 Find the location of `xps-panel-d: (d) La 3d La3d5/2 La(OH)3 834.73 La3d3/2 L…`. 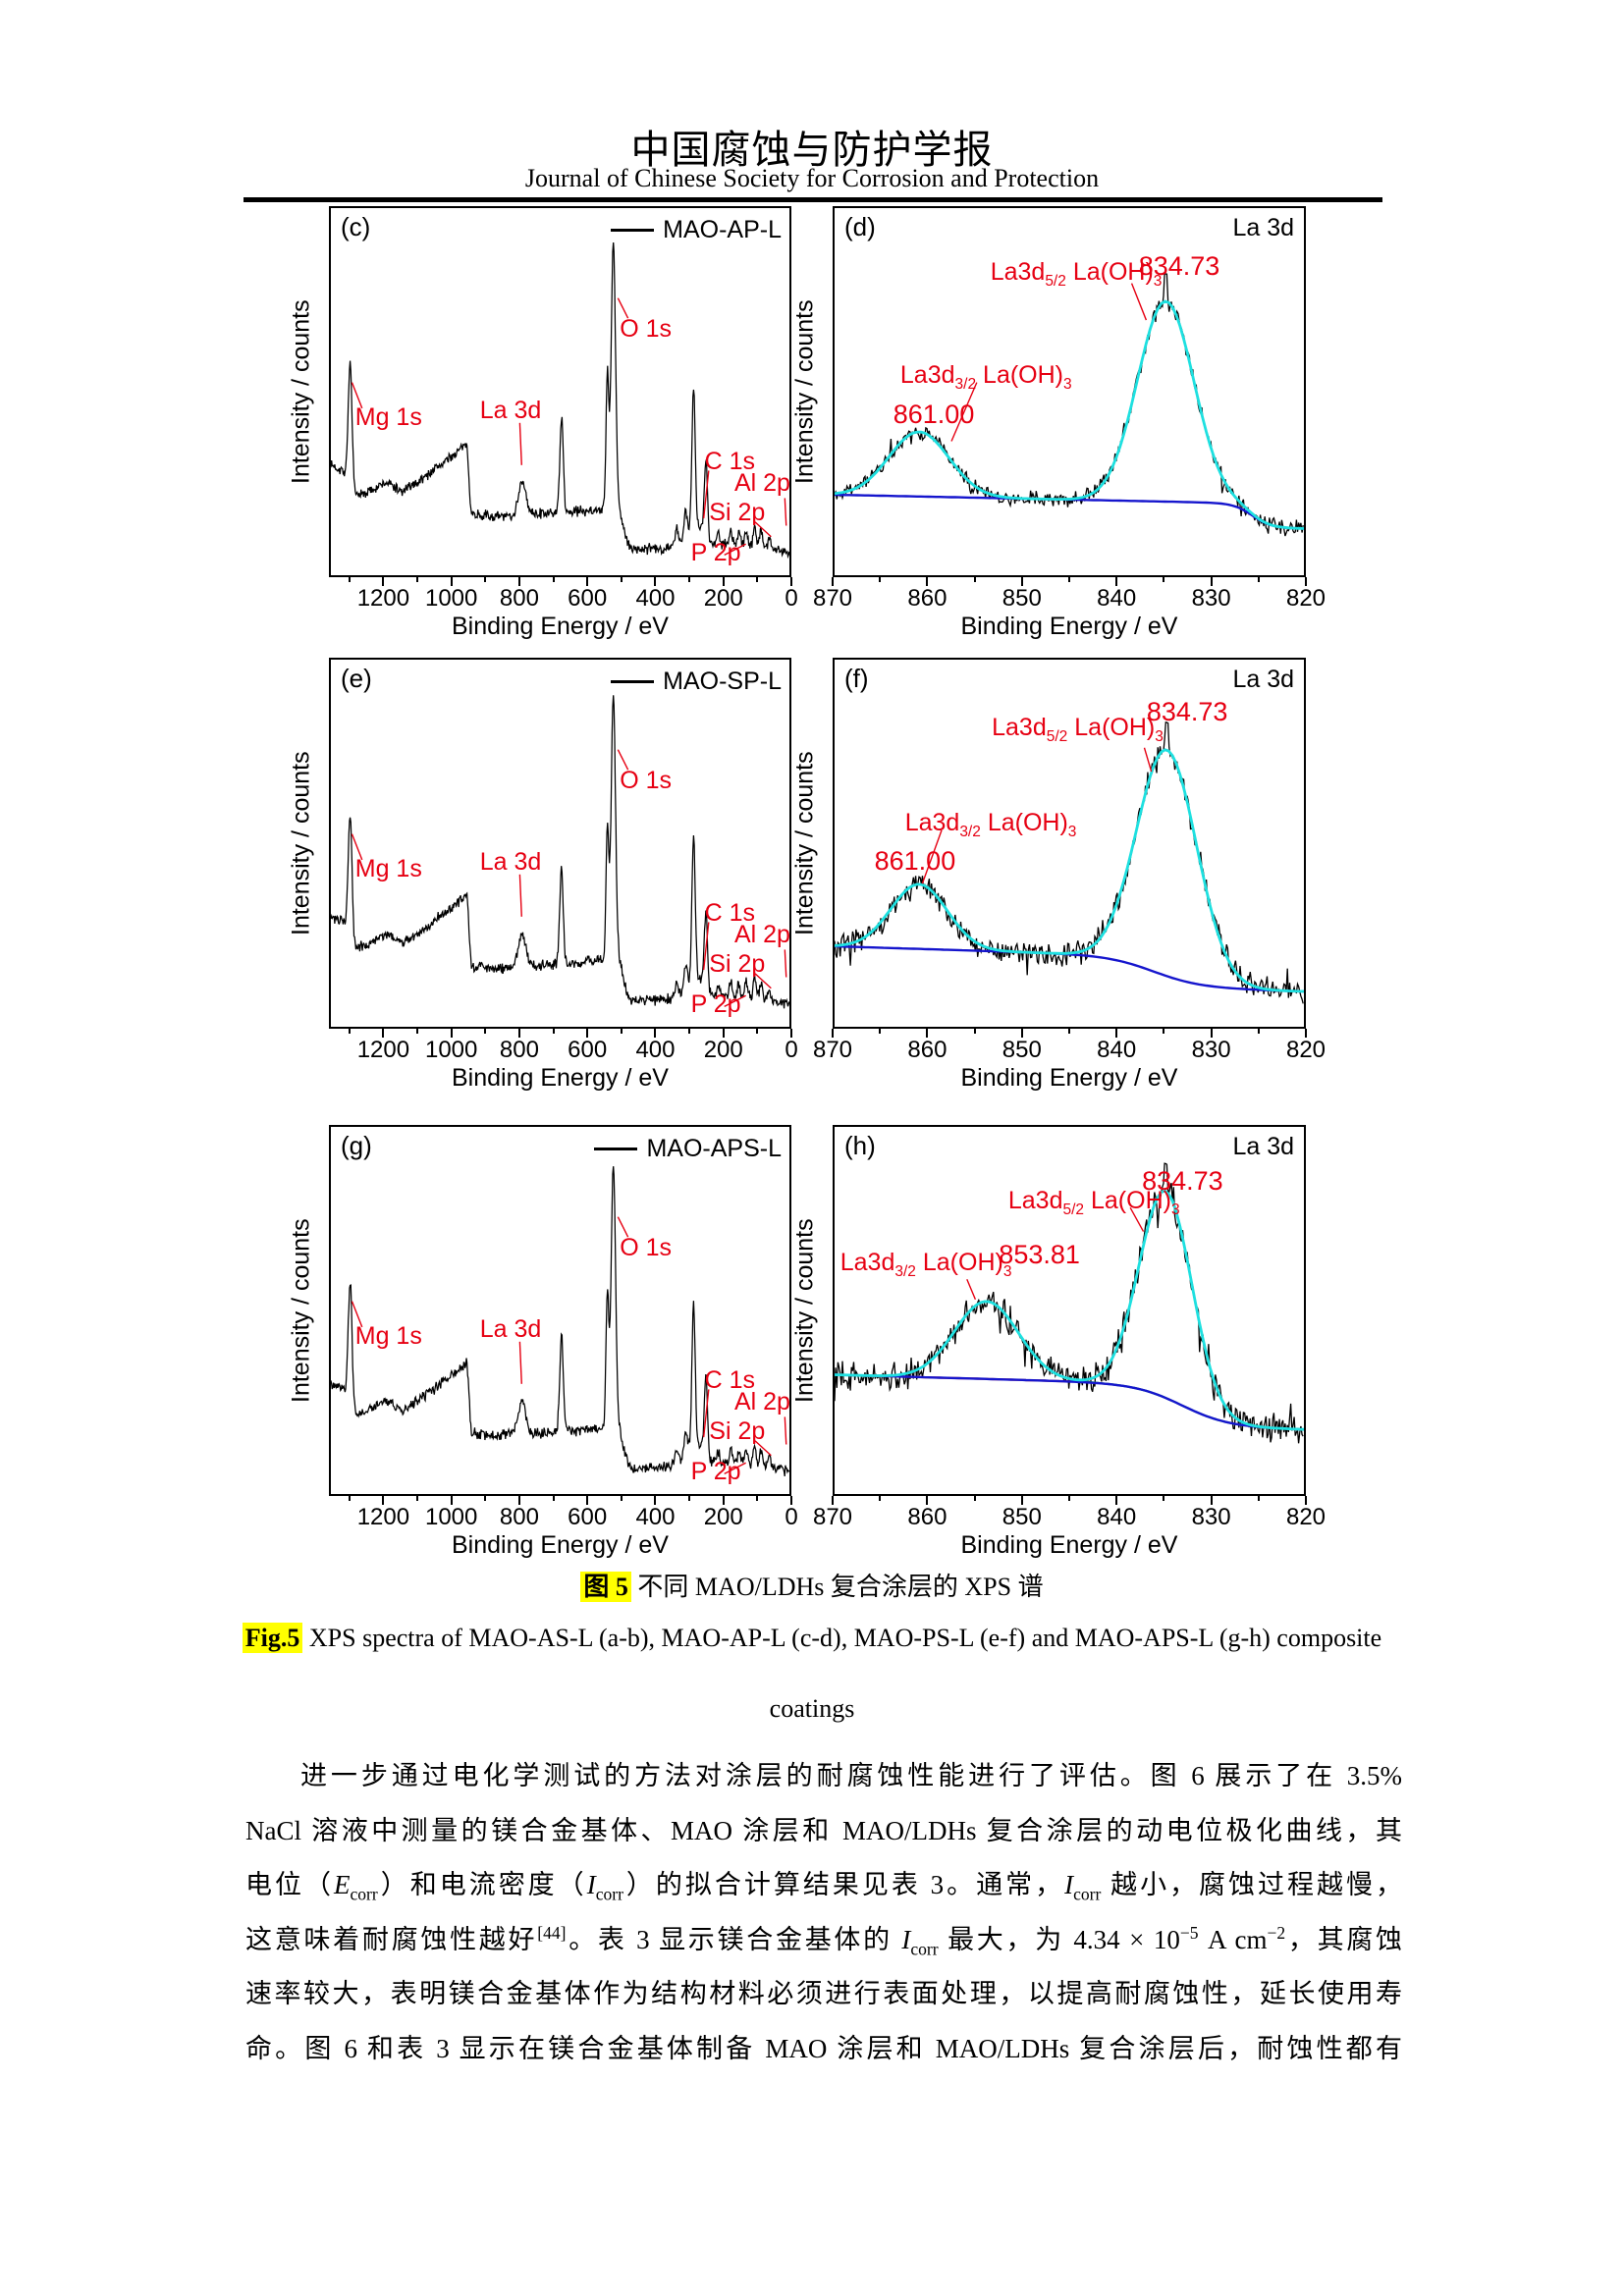

xps-panel-d: (d) La 3d La3d5/2 La(OH)3 834.73 La3d3/2 L… is located at coordinates (1058, 423).